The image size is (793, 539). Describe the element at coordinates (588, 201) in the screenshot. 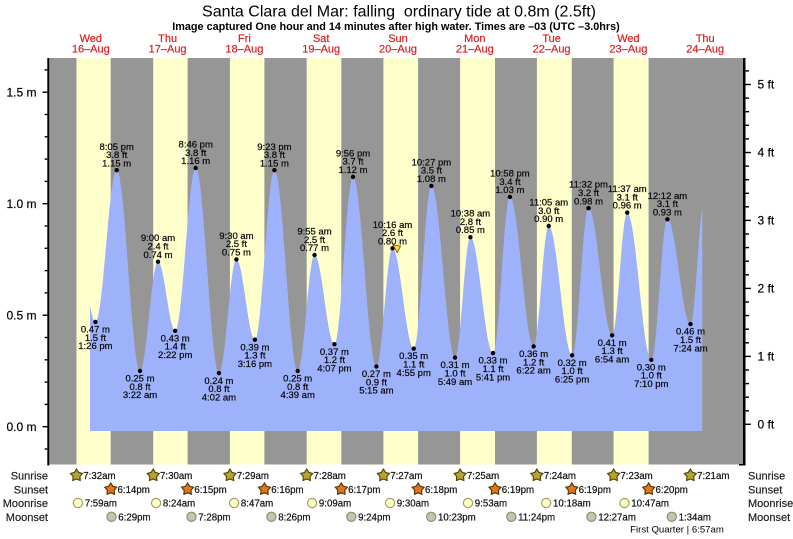

I see `svg-text: 0.98 m` at that location.